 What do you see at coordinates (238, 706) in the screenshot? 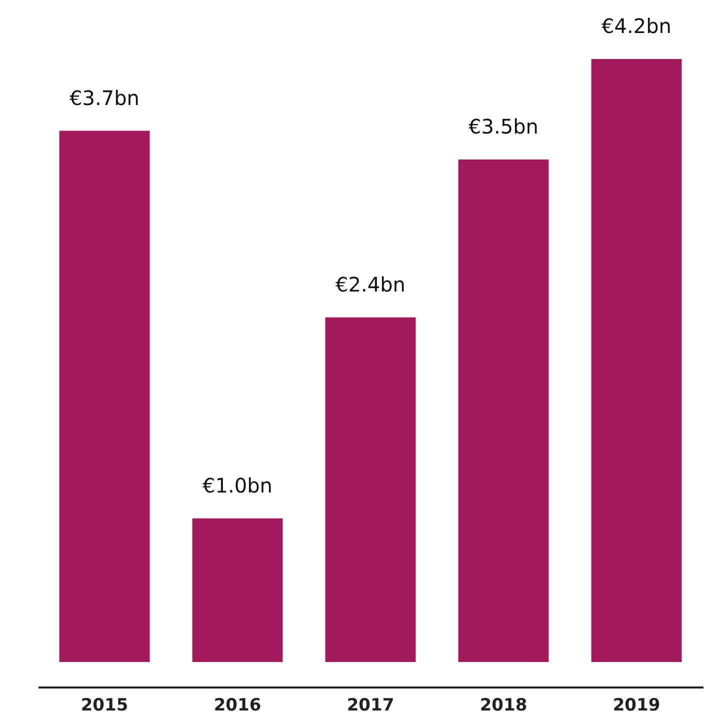
I see `x-tick-label: 2016` at bounding box center [238, 706].